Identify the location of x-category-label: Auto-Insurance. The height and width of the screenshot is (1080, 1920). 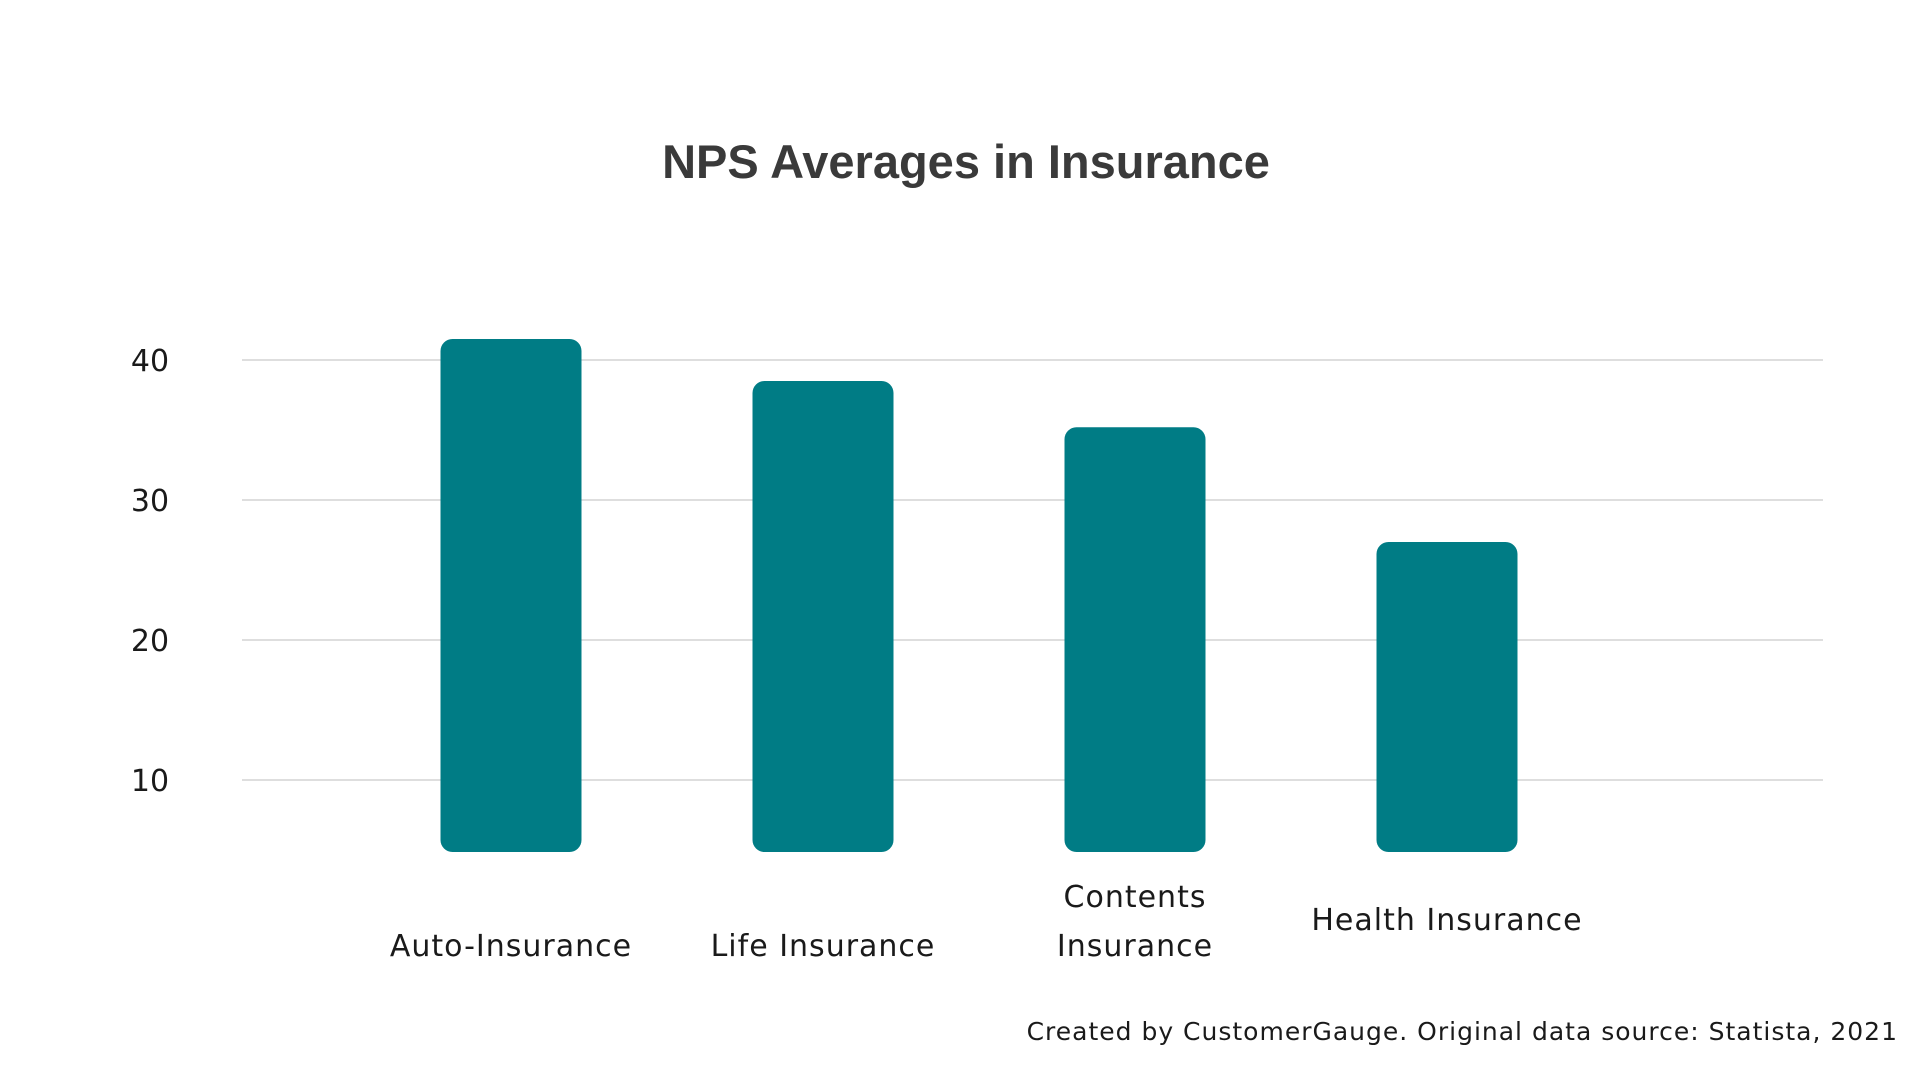
(511, 946).